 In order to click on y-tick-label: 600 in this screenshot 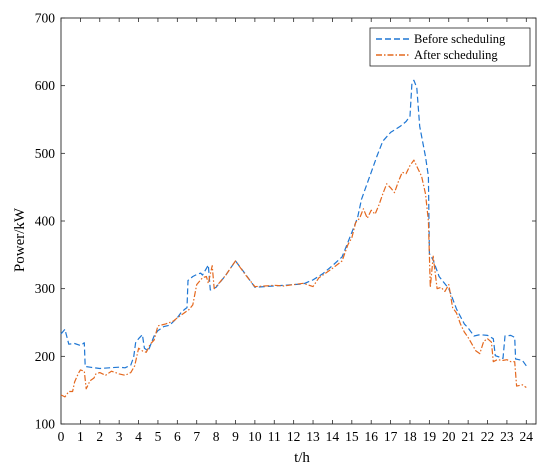, I will do `click(45, 85)`.